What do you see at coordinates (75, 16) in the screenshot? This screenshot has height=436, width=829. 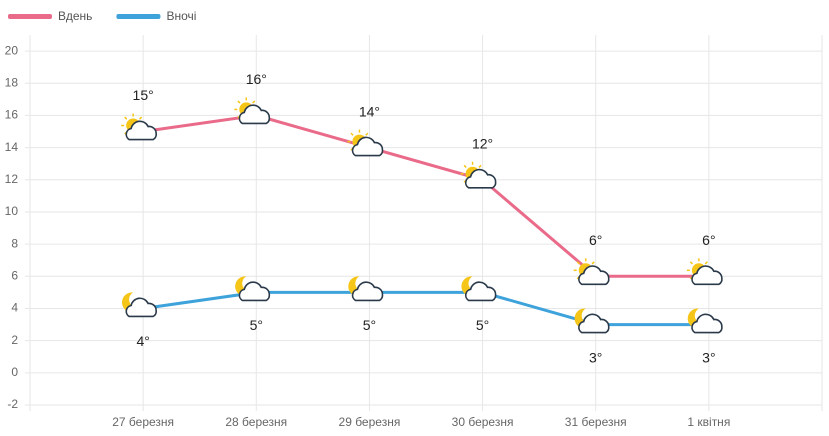 I see `legend-label: Вдень` at bounding box center [75, 16].